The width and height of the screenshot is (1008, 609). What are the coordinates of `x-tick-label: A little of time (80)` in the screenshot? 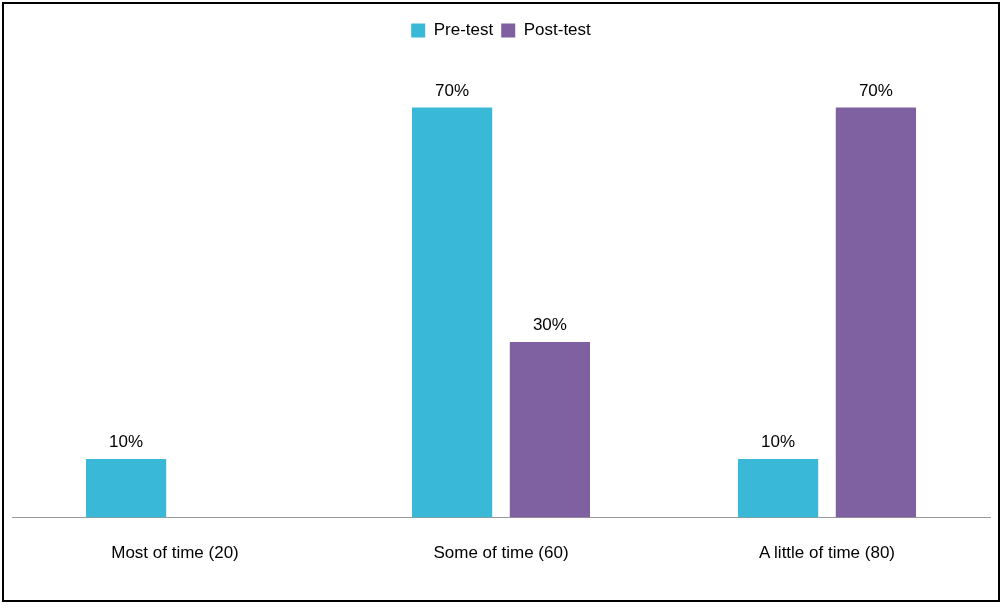 It's located at (827, 553).